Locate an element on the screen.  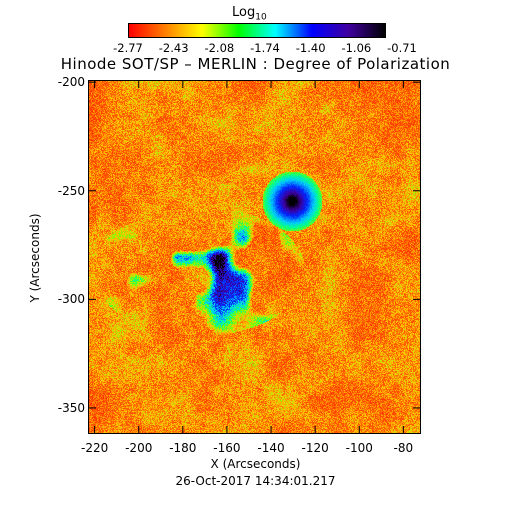
y-tick-label: -200 is located at coordinates (71, 82).